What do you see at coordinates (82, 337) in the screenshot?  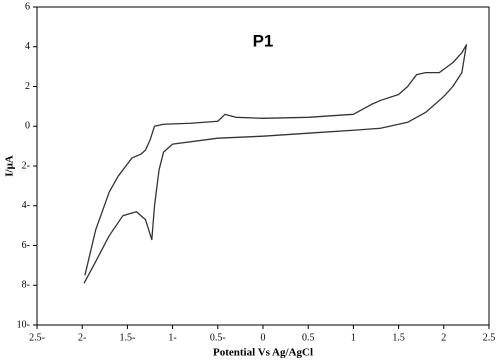 I see `x-tick-label: 2-` at bounding box center [82, 337].